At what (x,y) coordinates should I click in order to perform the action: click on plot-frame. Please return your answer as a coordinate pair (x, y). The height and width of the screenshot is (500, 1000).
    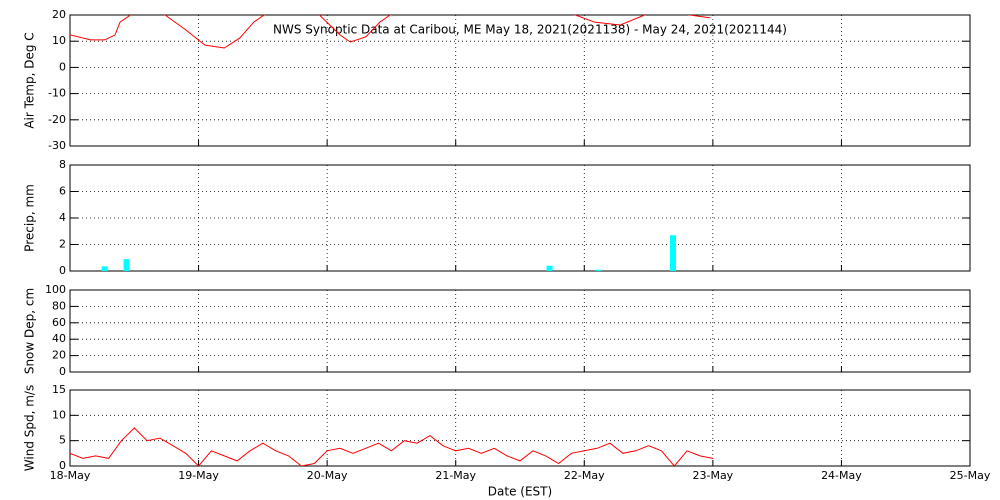
    Looking at the image, I should click on (520, 428).